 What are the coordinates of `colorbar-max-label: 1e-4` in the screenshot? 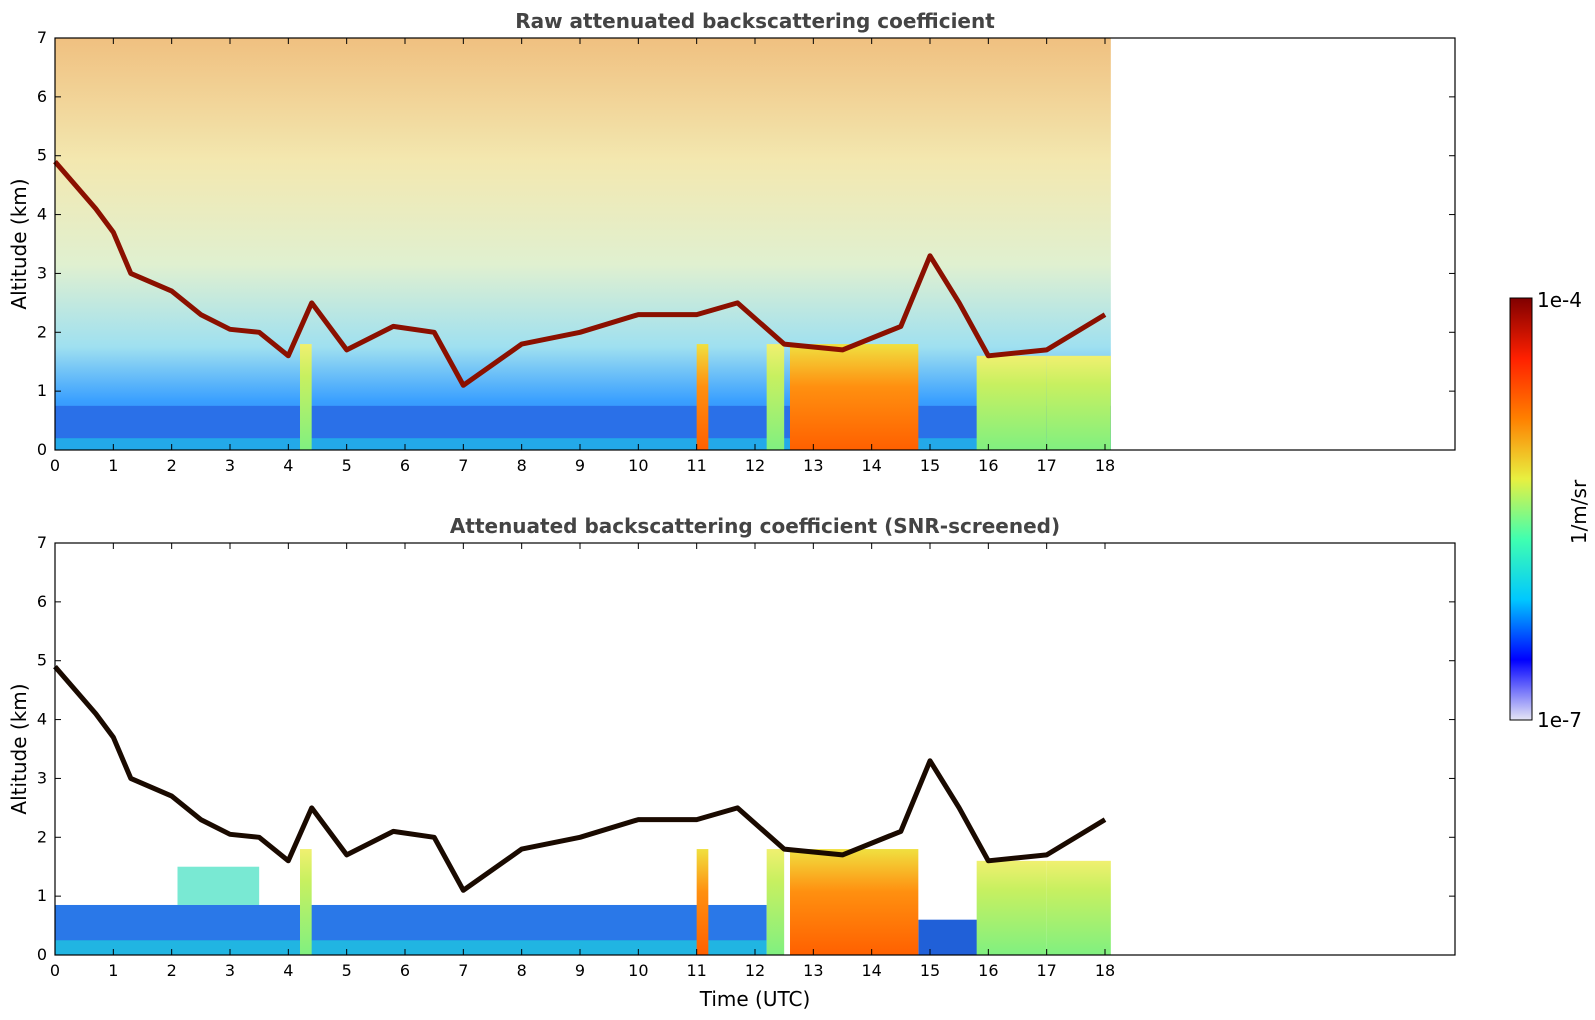 It's located at (1559, 300).